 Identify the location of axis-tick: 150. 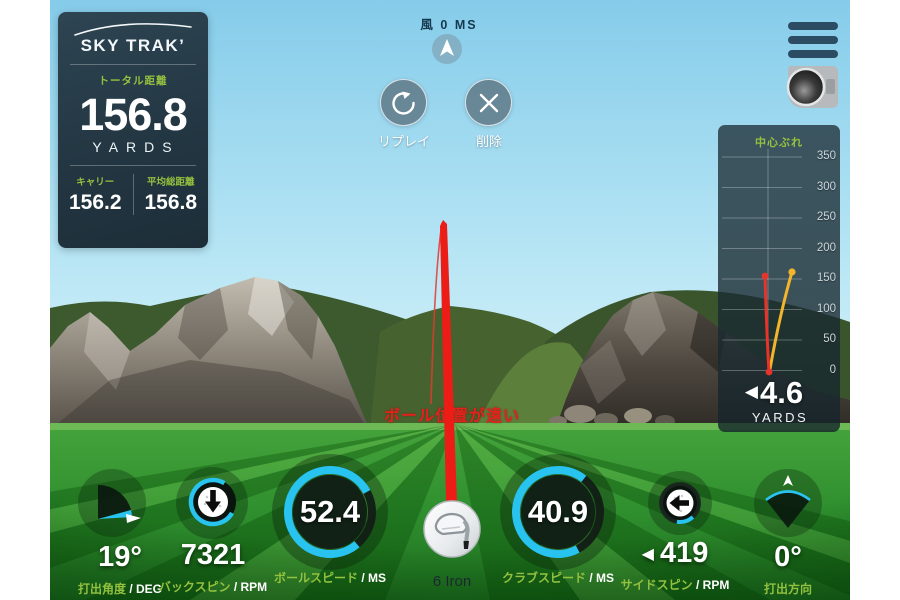
(826, 278).